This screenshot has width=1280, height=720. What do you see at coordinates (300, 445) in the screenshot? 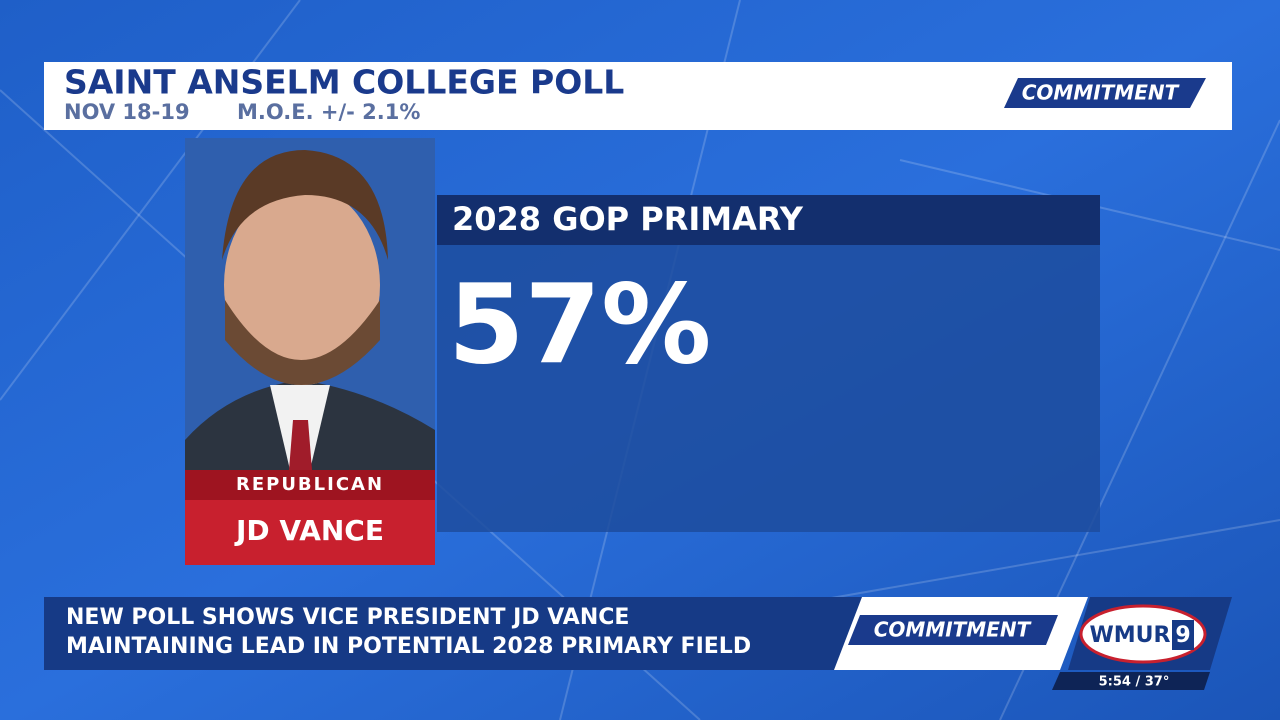
I see `photo-tie` at bounding box center [300, 445].